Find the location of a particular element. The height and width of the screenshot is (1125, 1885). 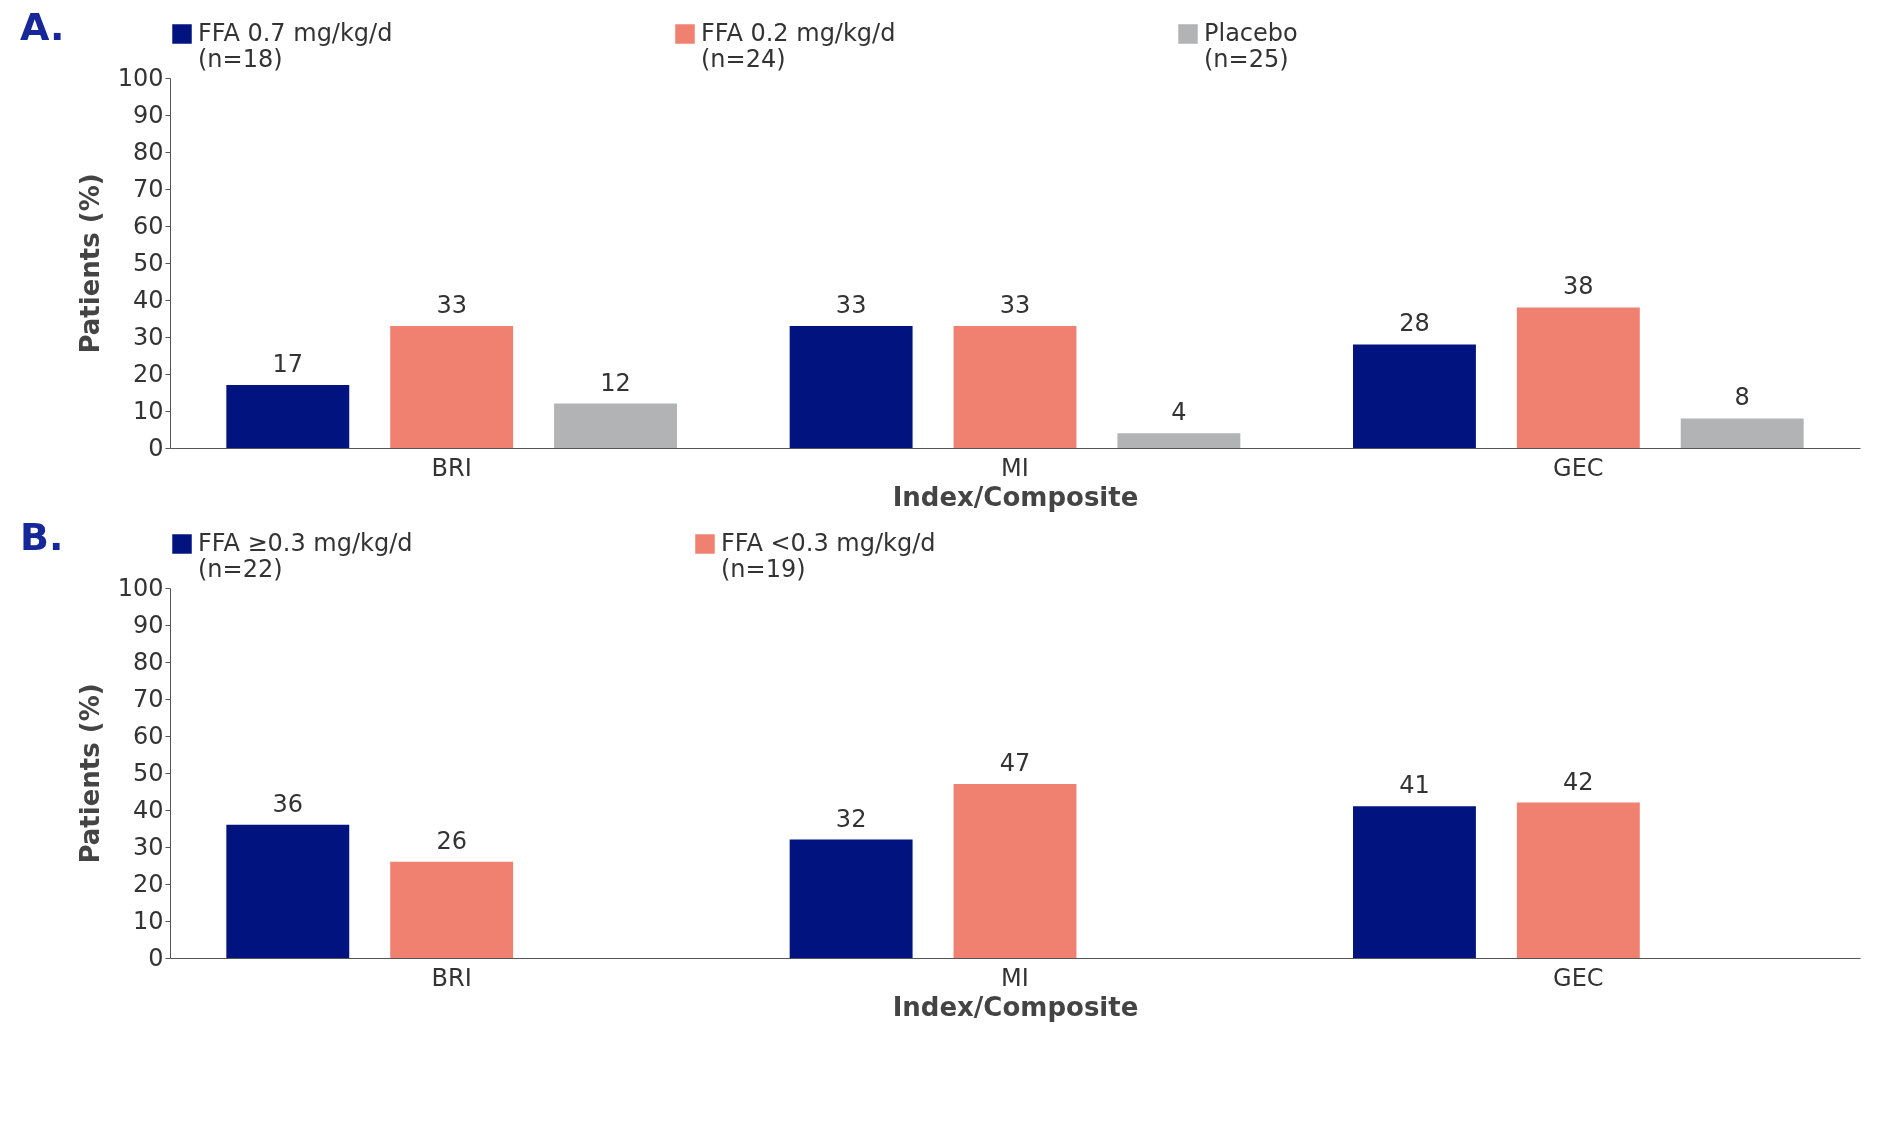

data-label: 42 is located at coordinates (1578, 781).